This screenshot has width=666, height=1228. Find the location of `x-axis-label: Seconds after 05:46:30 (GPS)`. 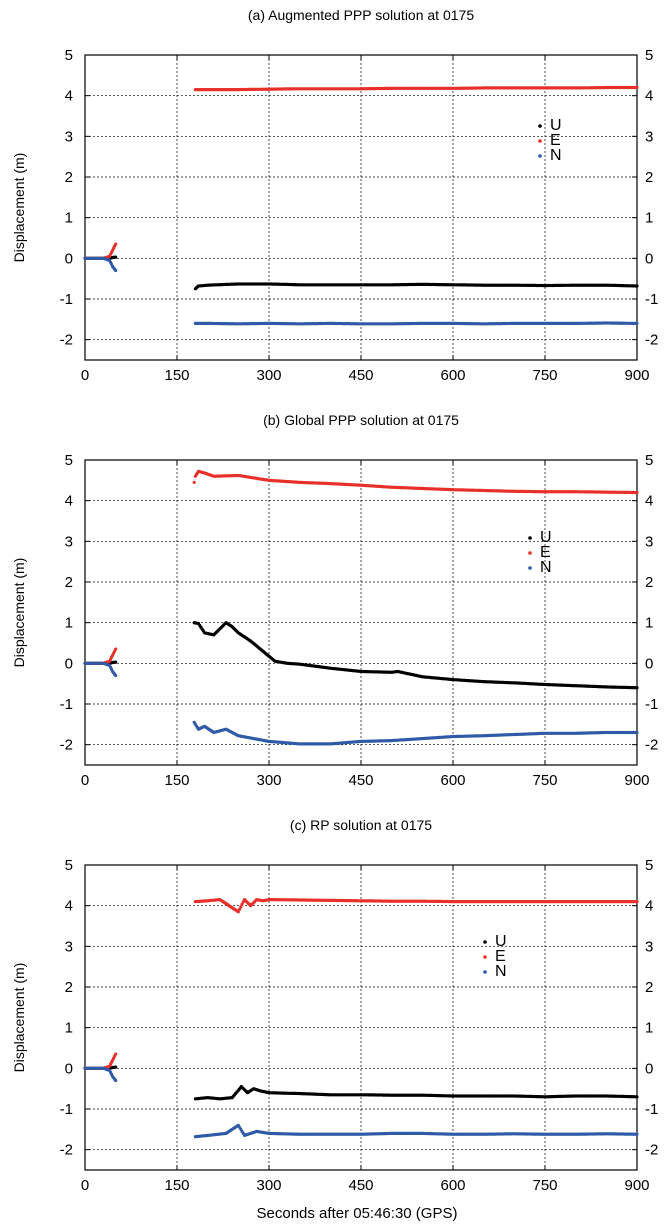

x-axis-label: Seconds after 05:46:30 (GPS) is located at coordinates (357, 1213).